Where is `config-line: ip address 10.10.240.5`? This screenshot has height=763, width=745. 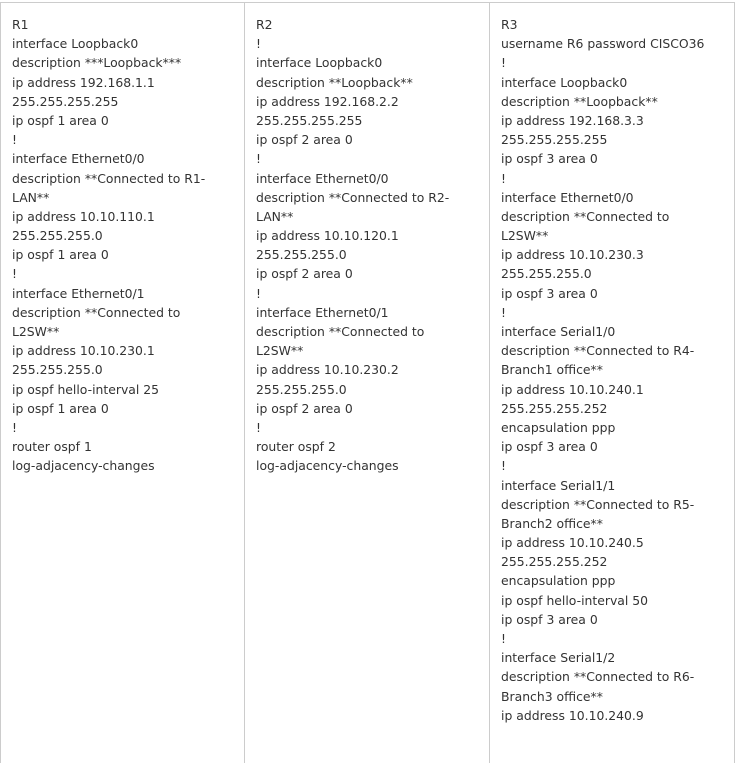
config-line: ip address 10.10.240.5 is located at coordinates (572, 543).